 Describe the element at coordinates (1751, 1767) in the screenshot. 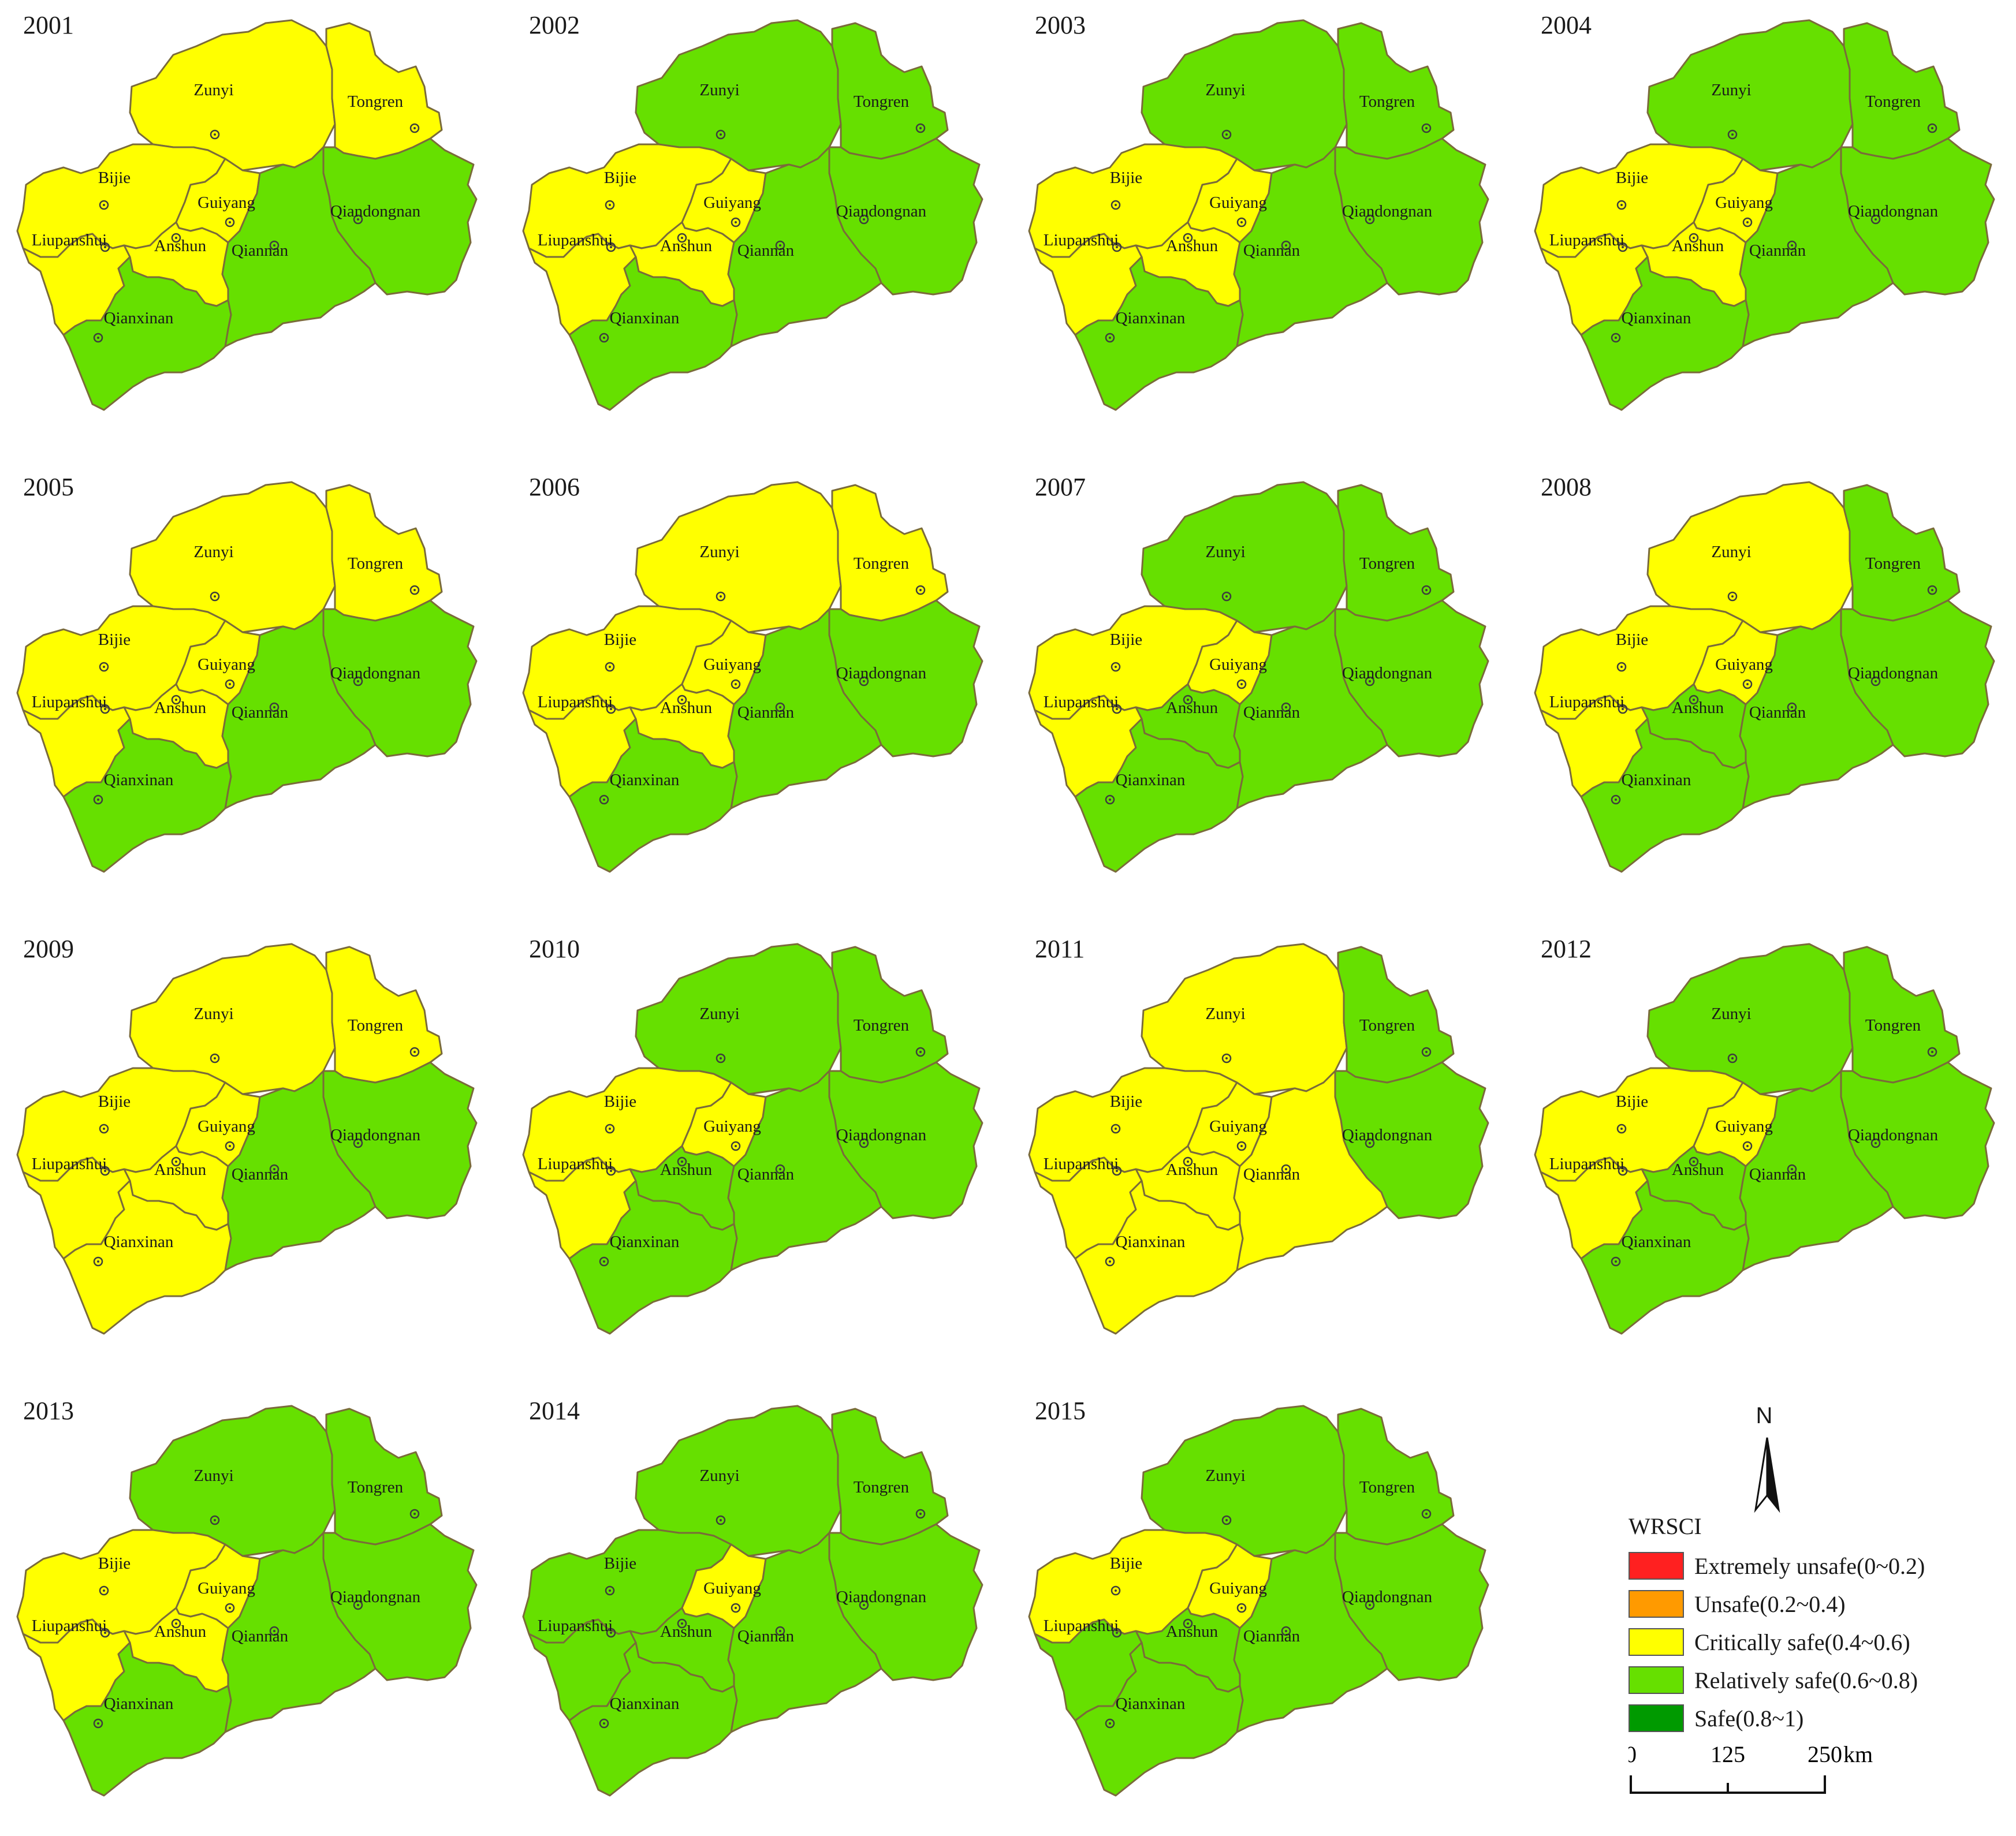

I see `scale-bar: 0 125 250 km` at that location.